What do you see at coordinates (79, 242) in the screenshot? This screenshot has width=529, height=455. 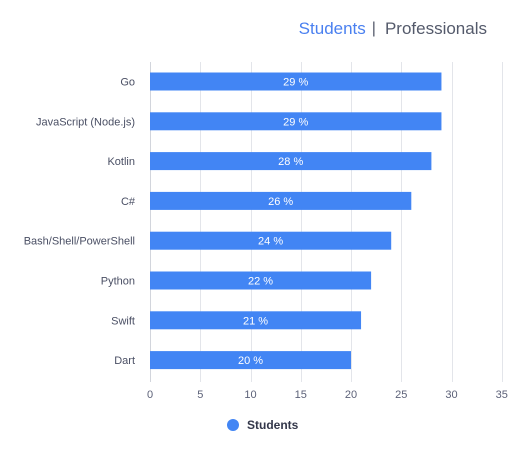 I see `category-label: Bash/Shell/PowerShell` at bounding box center [79, 242].